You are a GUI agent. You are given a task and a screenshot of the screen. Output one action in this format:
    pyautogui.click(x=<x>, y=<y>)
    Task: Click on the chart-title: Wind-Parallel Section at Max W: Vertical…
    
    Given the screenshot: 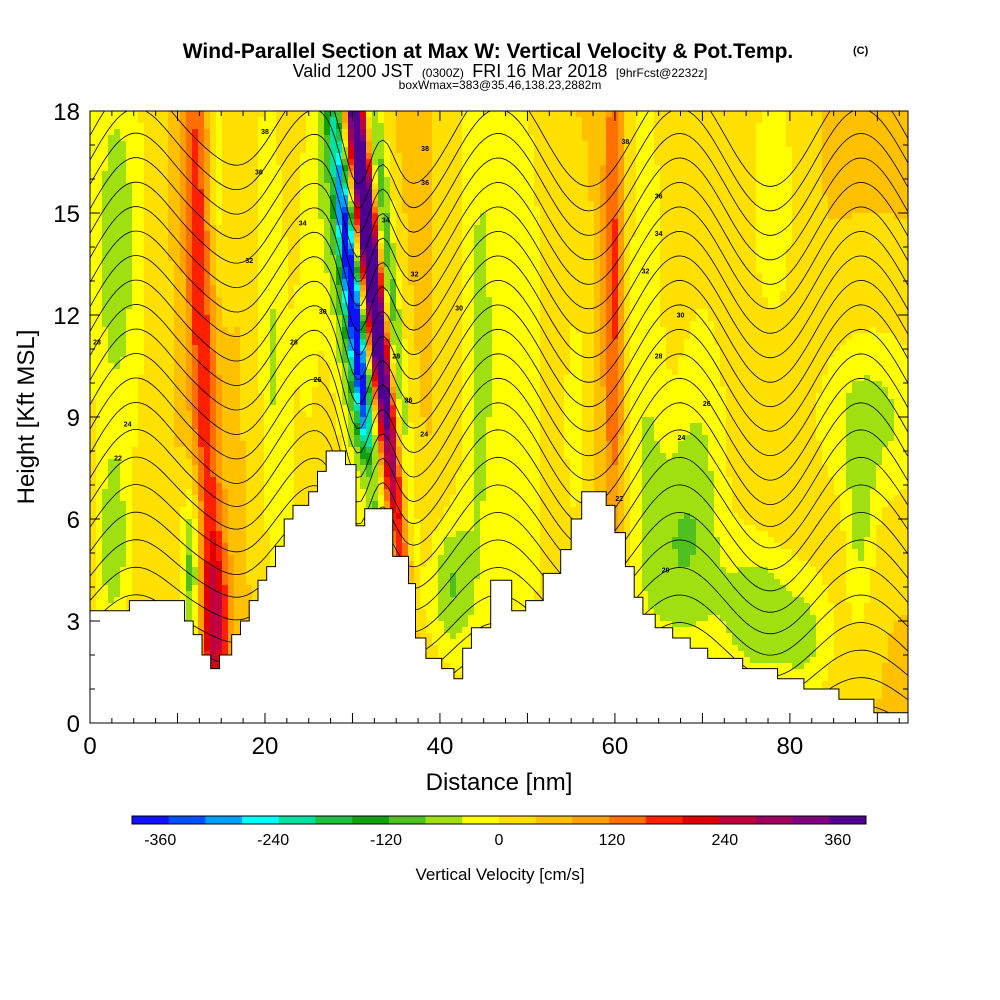 What is the action you would take?
    pyautogui.click(x=488, y=51)
    